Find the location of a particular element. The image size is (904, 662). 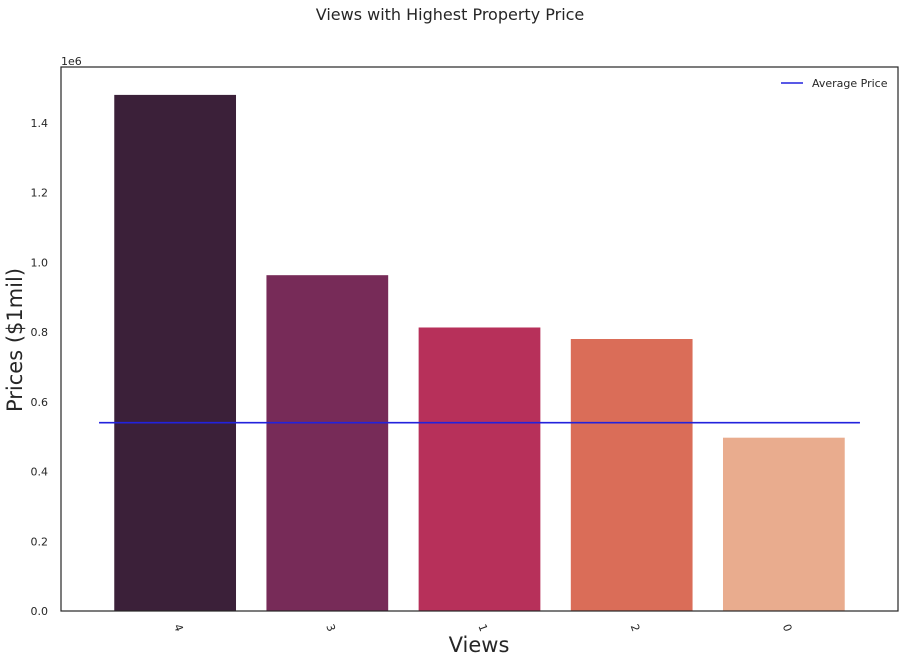

y-tick-label: 0.8 is located at coordinates (40, 332).